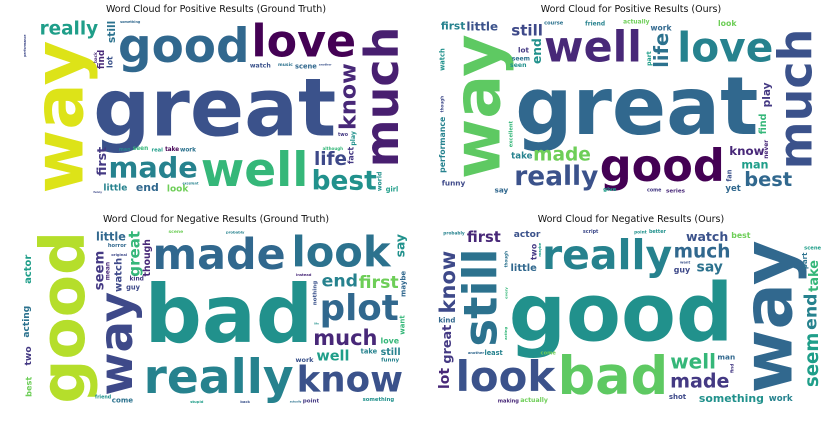 The image size is (835, 427). I want to click on cloud-word: love, so click(725, 48).